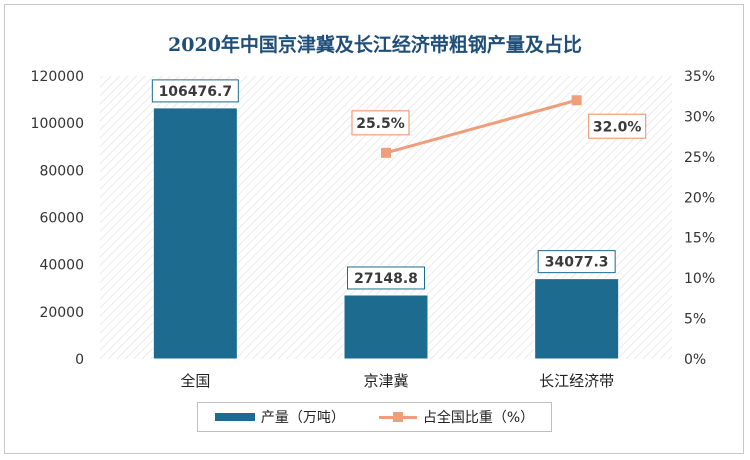  What do you see at coordinates (375, 45) in the screenshot?
I see `chart-title: 2020年中国京津冀及长江经济带粗钢产量及占比` at bounding box center [375, 45].